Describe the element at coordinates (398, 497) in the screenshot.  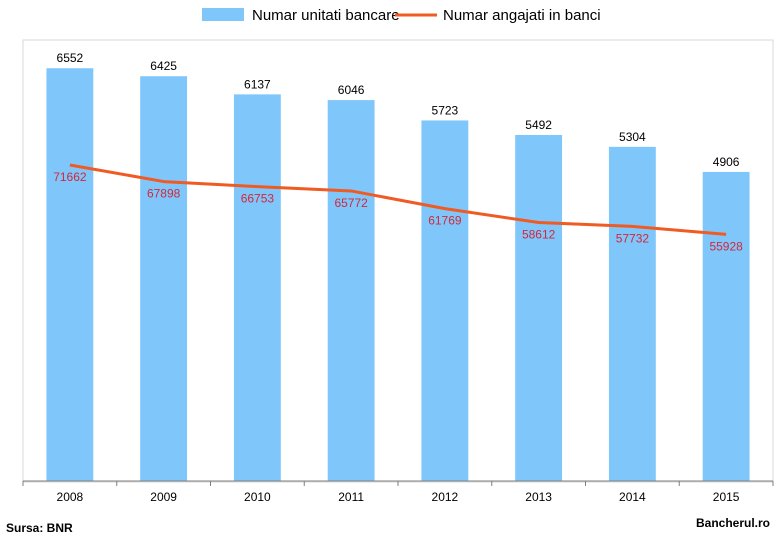
I see `x-axis-labels: 2008 2009 2010 2011 2012 2013 2014 2015` at that location.